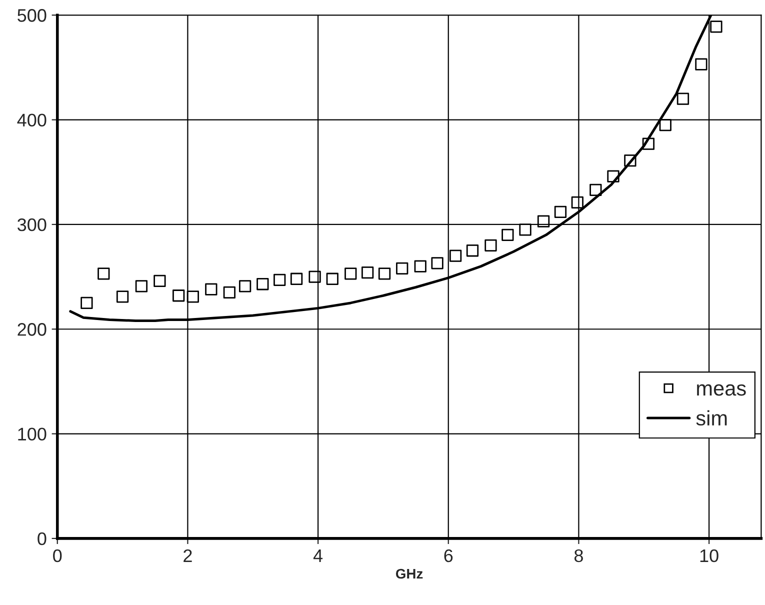 This screenshot has width=765, height=605. I want to click on x-tick-label: 8, so click(578, 555).